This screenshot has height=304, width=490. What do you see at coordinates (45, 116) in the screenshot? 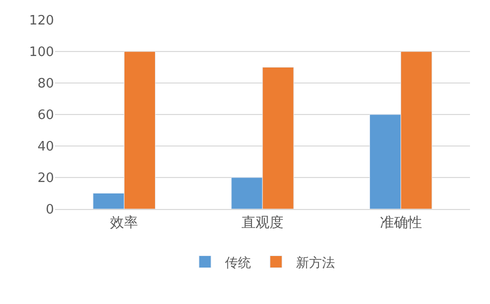
I see `y-tick-label: 60` at bounding box center [45, 116].